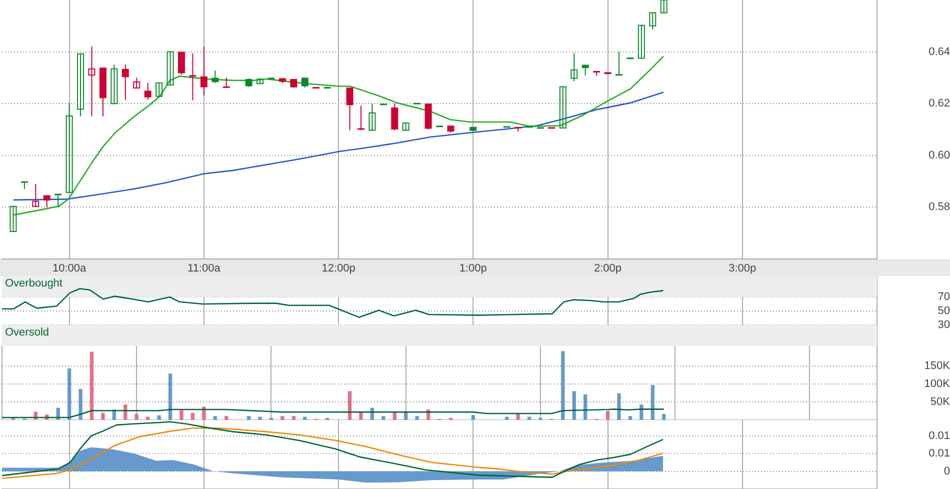  I want to click on x-tick-label: 1:00p, so click(473, 268).